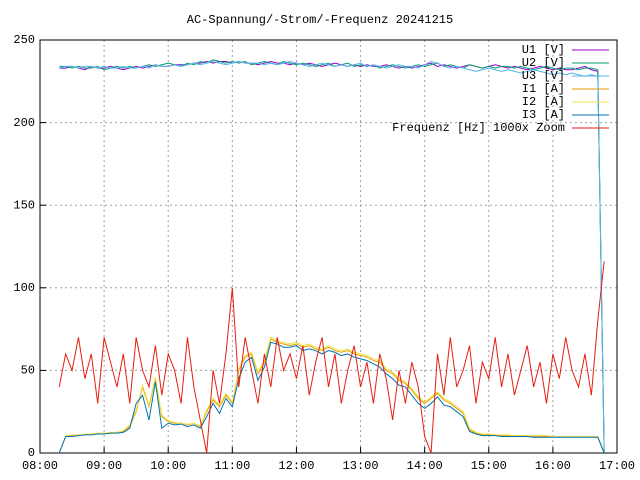 The width and height of the screenshot is (640, 480). Describe the element at coordinates (543, 115) in the screenshot. I see `legend-label: I3 [A]` at that location.